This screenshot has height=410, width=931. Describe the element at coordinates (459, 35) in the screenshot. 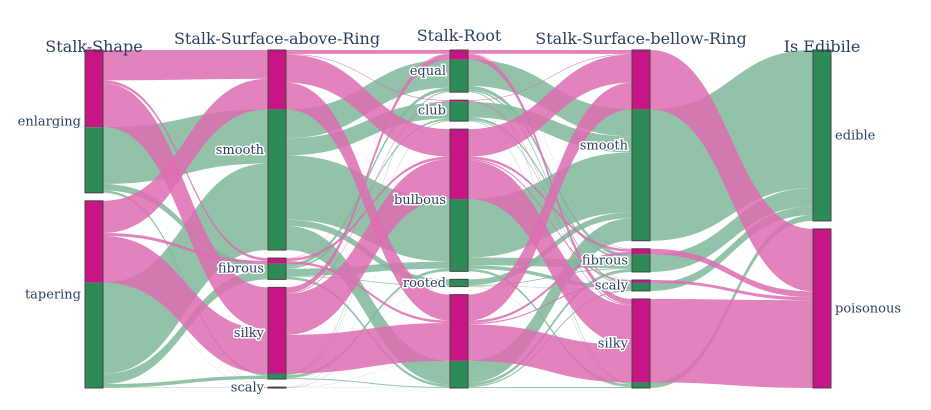

I see `dimension-title: Stalk-Root` at that location.